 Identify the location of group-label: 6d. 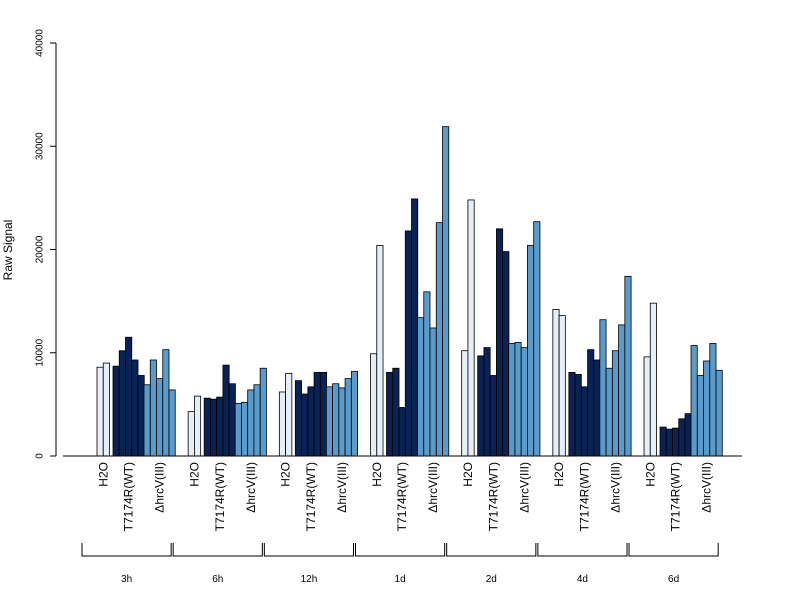
(673, 579).